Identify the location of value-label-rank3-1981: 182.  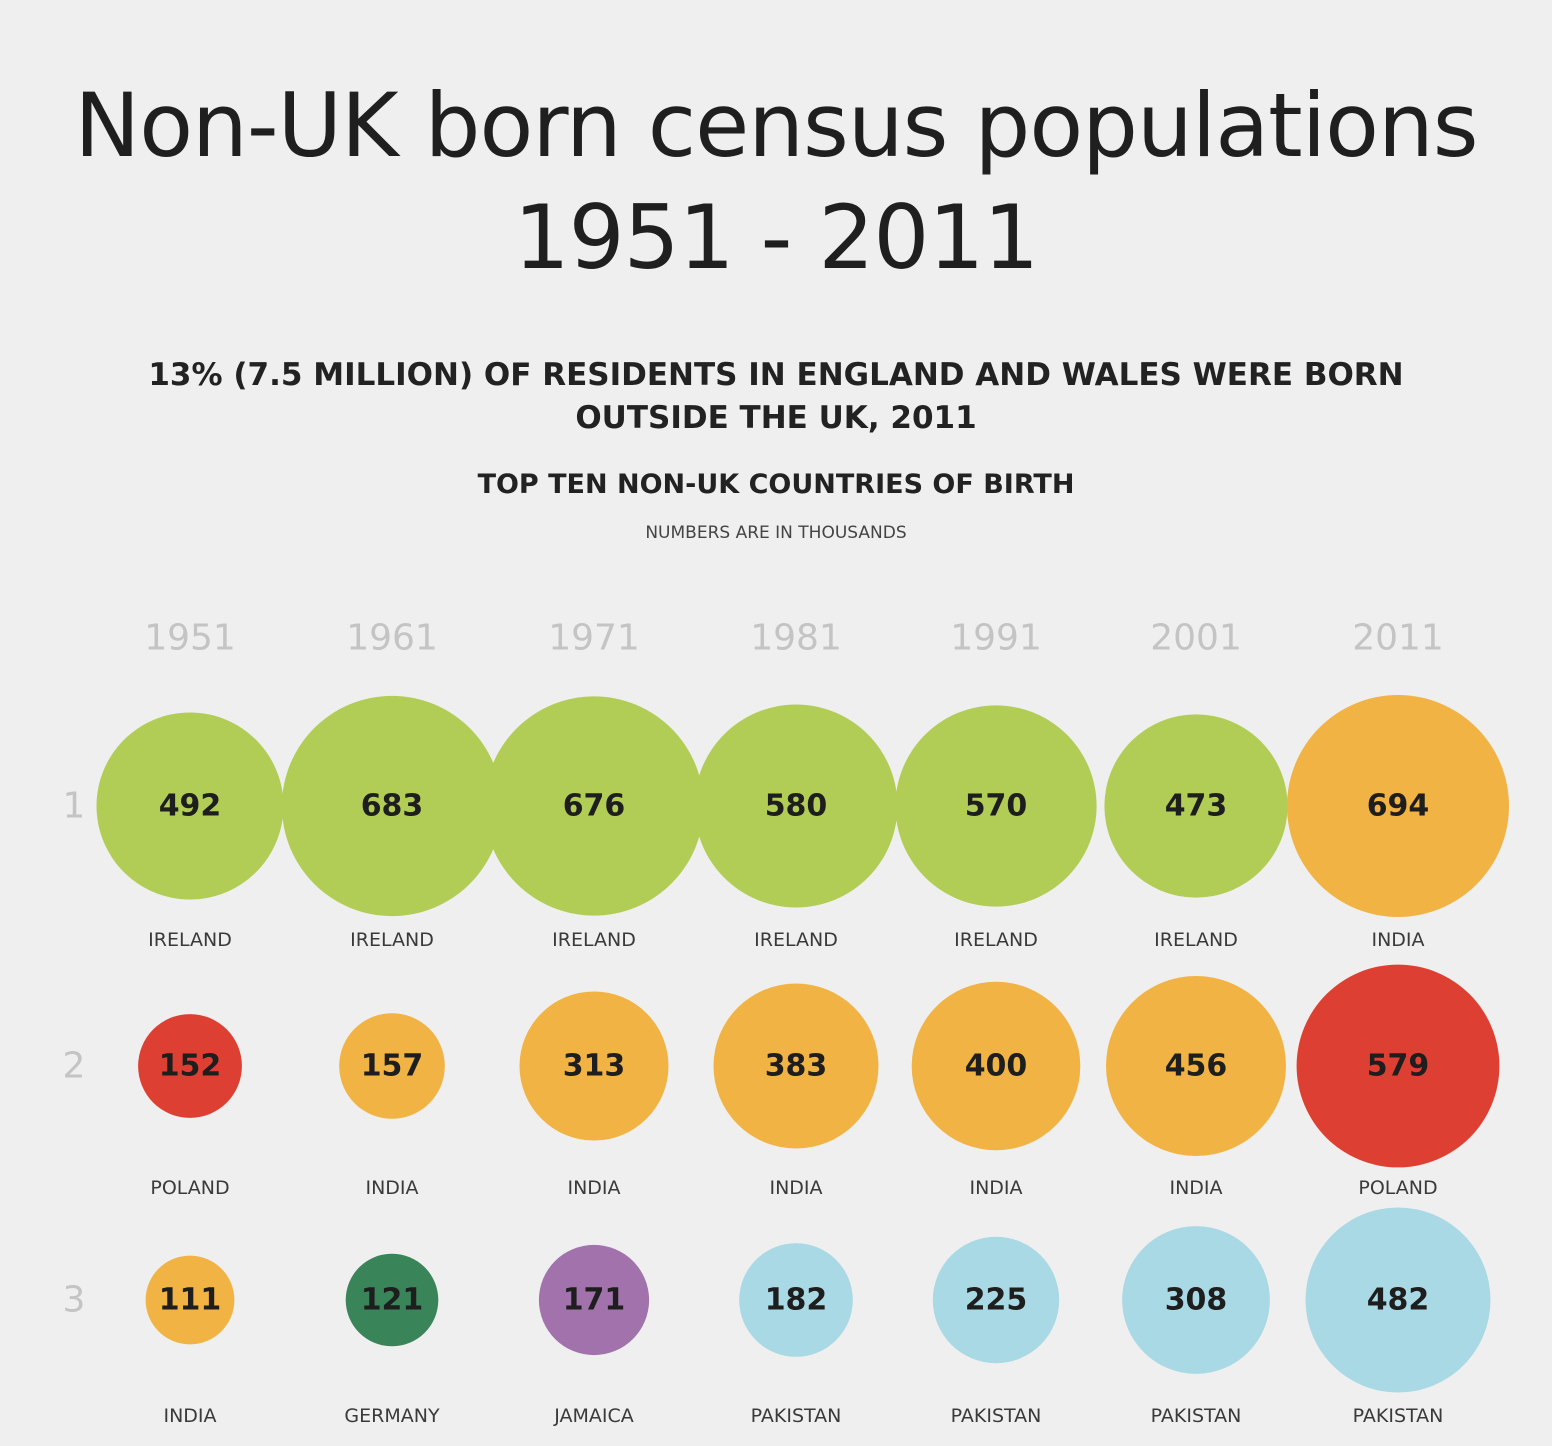
(796, 1300).